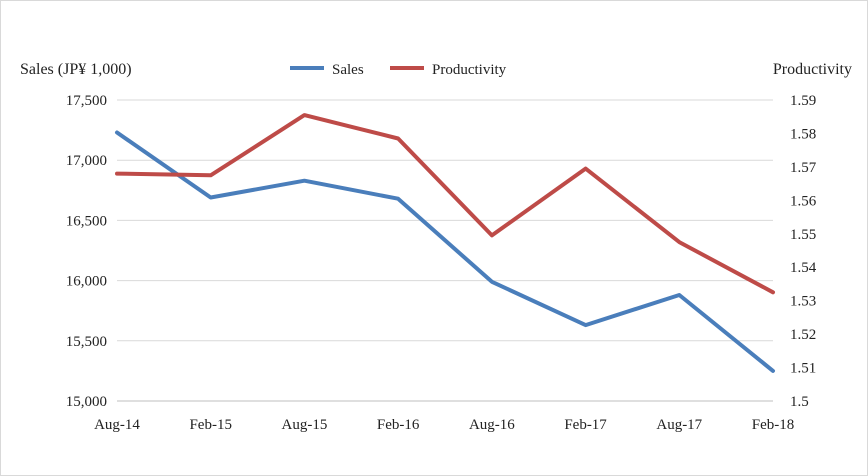 Image resolution: width=868 pixels, height=476 pixels. I want to click on right-tick-label: 1.55, so click(803, 235).